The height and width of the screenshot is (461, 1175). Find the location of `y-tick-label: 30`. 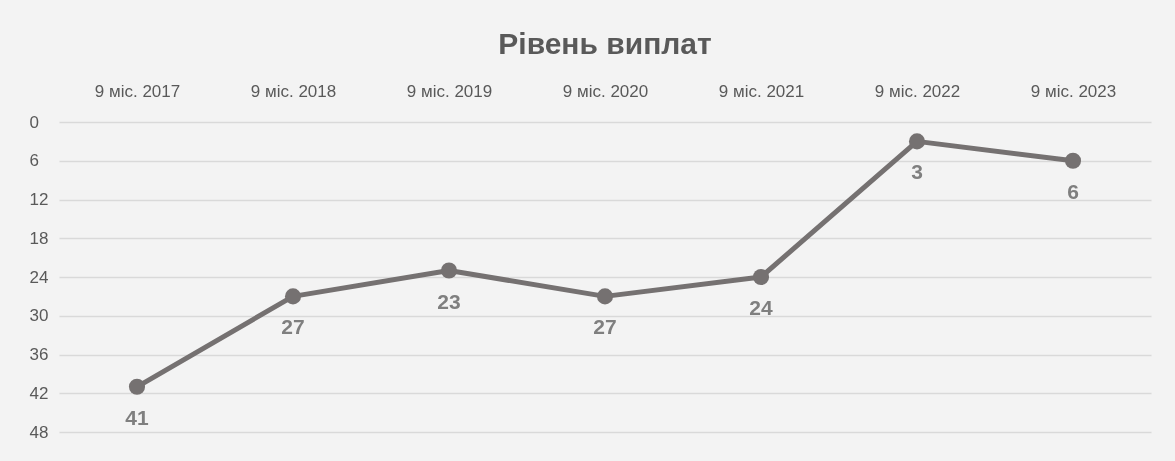

y-tick-label: 30 is located at coordinates (39, 316).